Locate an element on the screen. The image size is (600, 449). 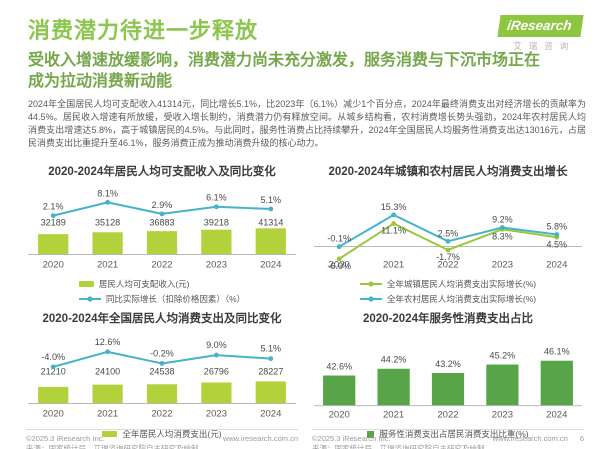
legend-label: 全年居民人均消费支出(元) is located at coordinates (172, 434).